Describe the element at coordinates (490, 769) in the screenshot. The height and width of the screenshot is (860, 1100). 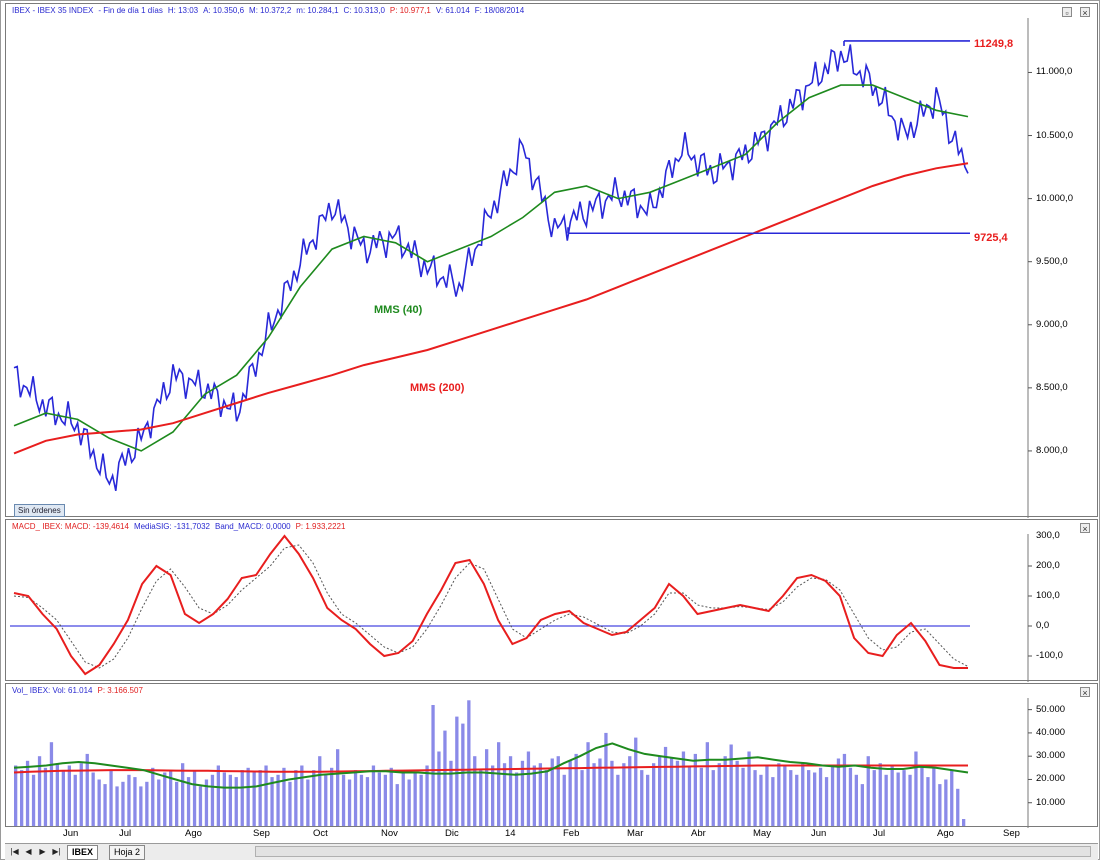
I see `volume-long-average-line` at that location.